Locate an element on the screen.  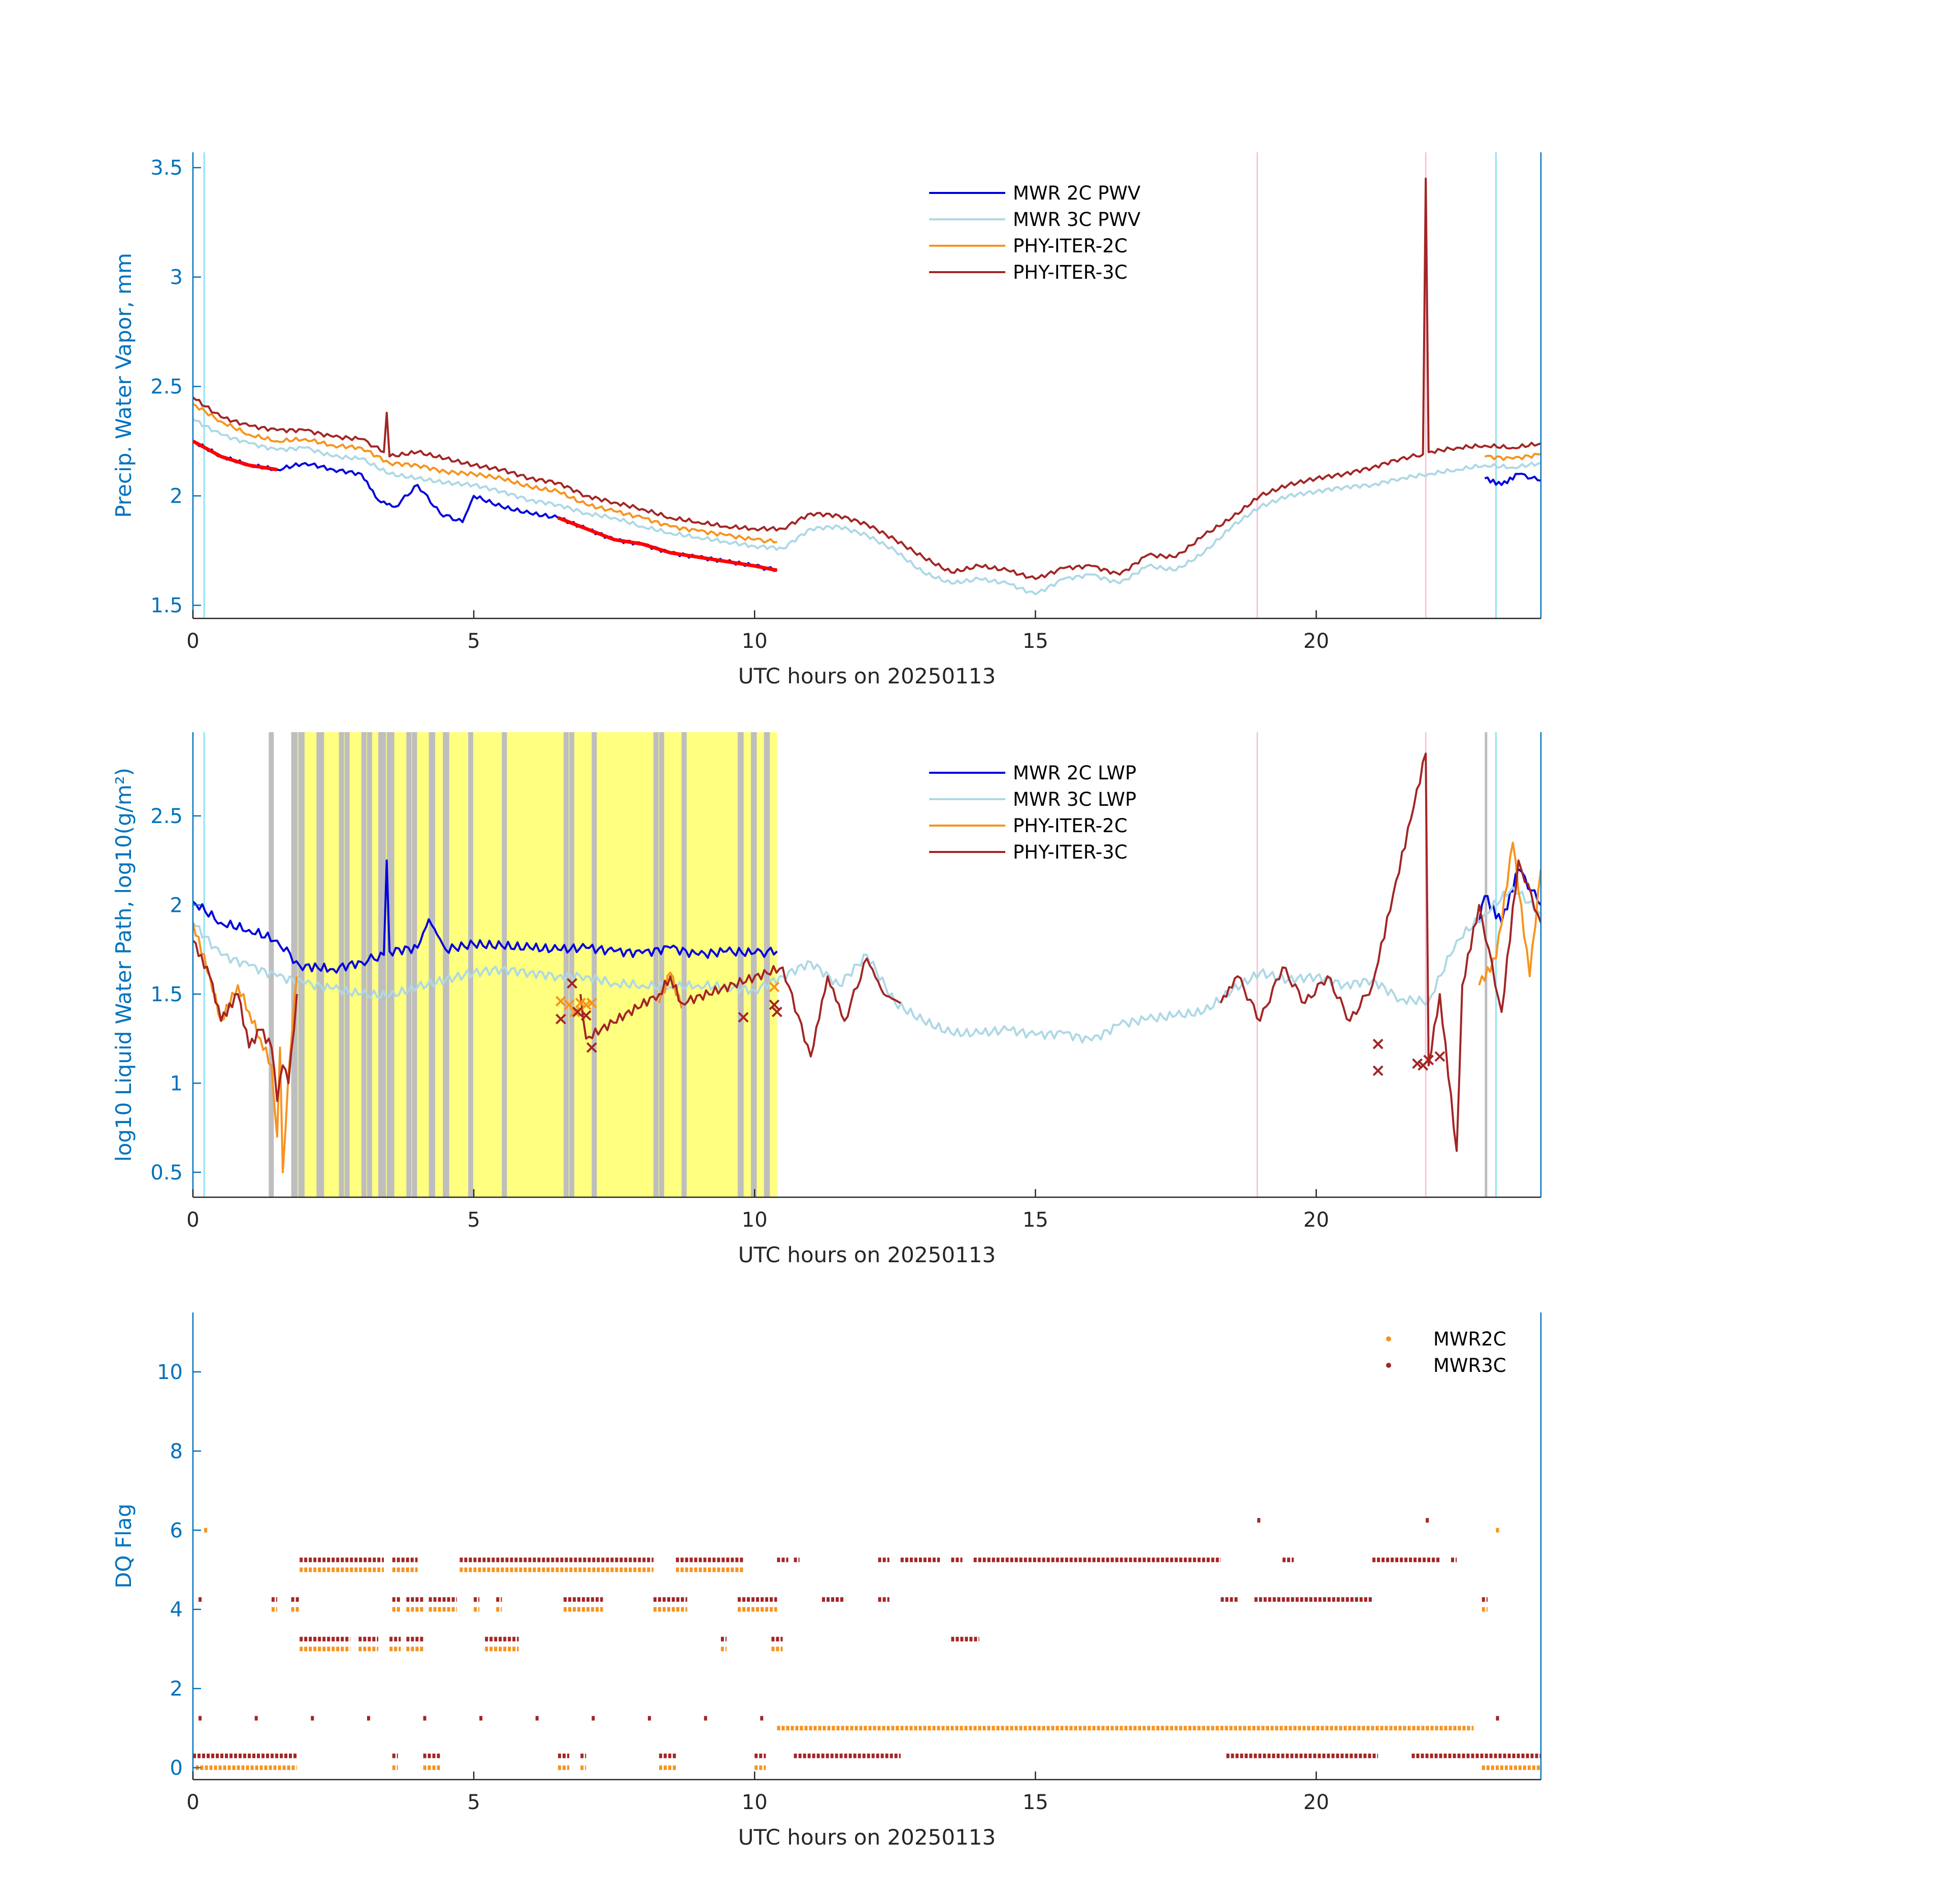
legend-label-mwr-3c-pwv: MWR 3C PWV is located at coordinates (1076, 220).